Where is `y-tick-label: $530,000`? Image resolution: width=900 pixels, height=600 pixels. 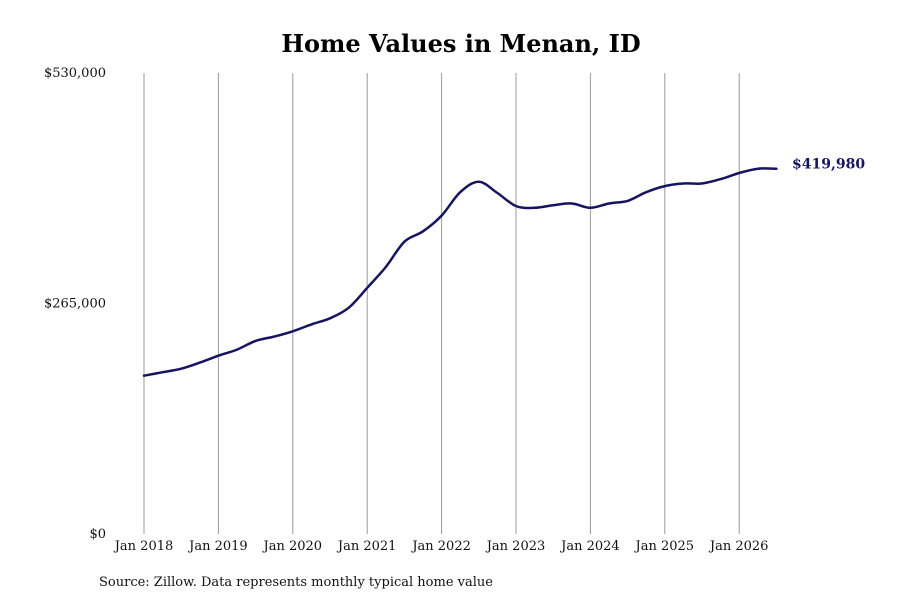 y-tick-label: $530,000 is located at coordinates (75, 73).